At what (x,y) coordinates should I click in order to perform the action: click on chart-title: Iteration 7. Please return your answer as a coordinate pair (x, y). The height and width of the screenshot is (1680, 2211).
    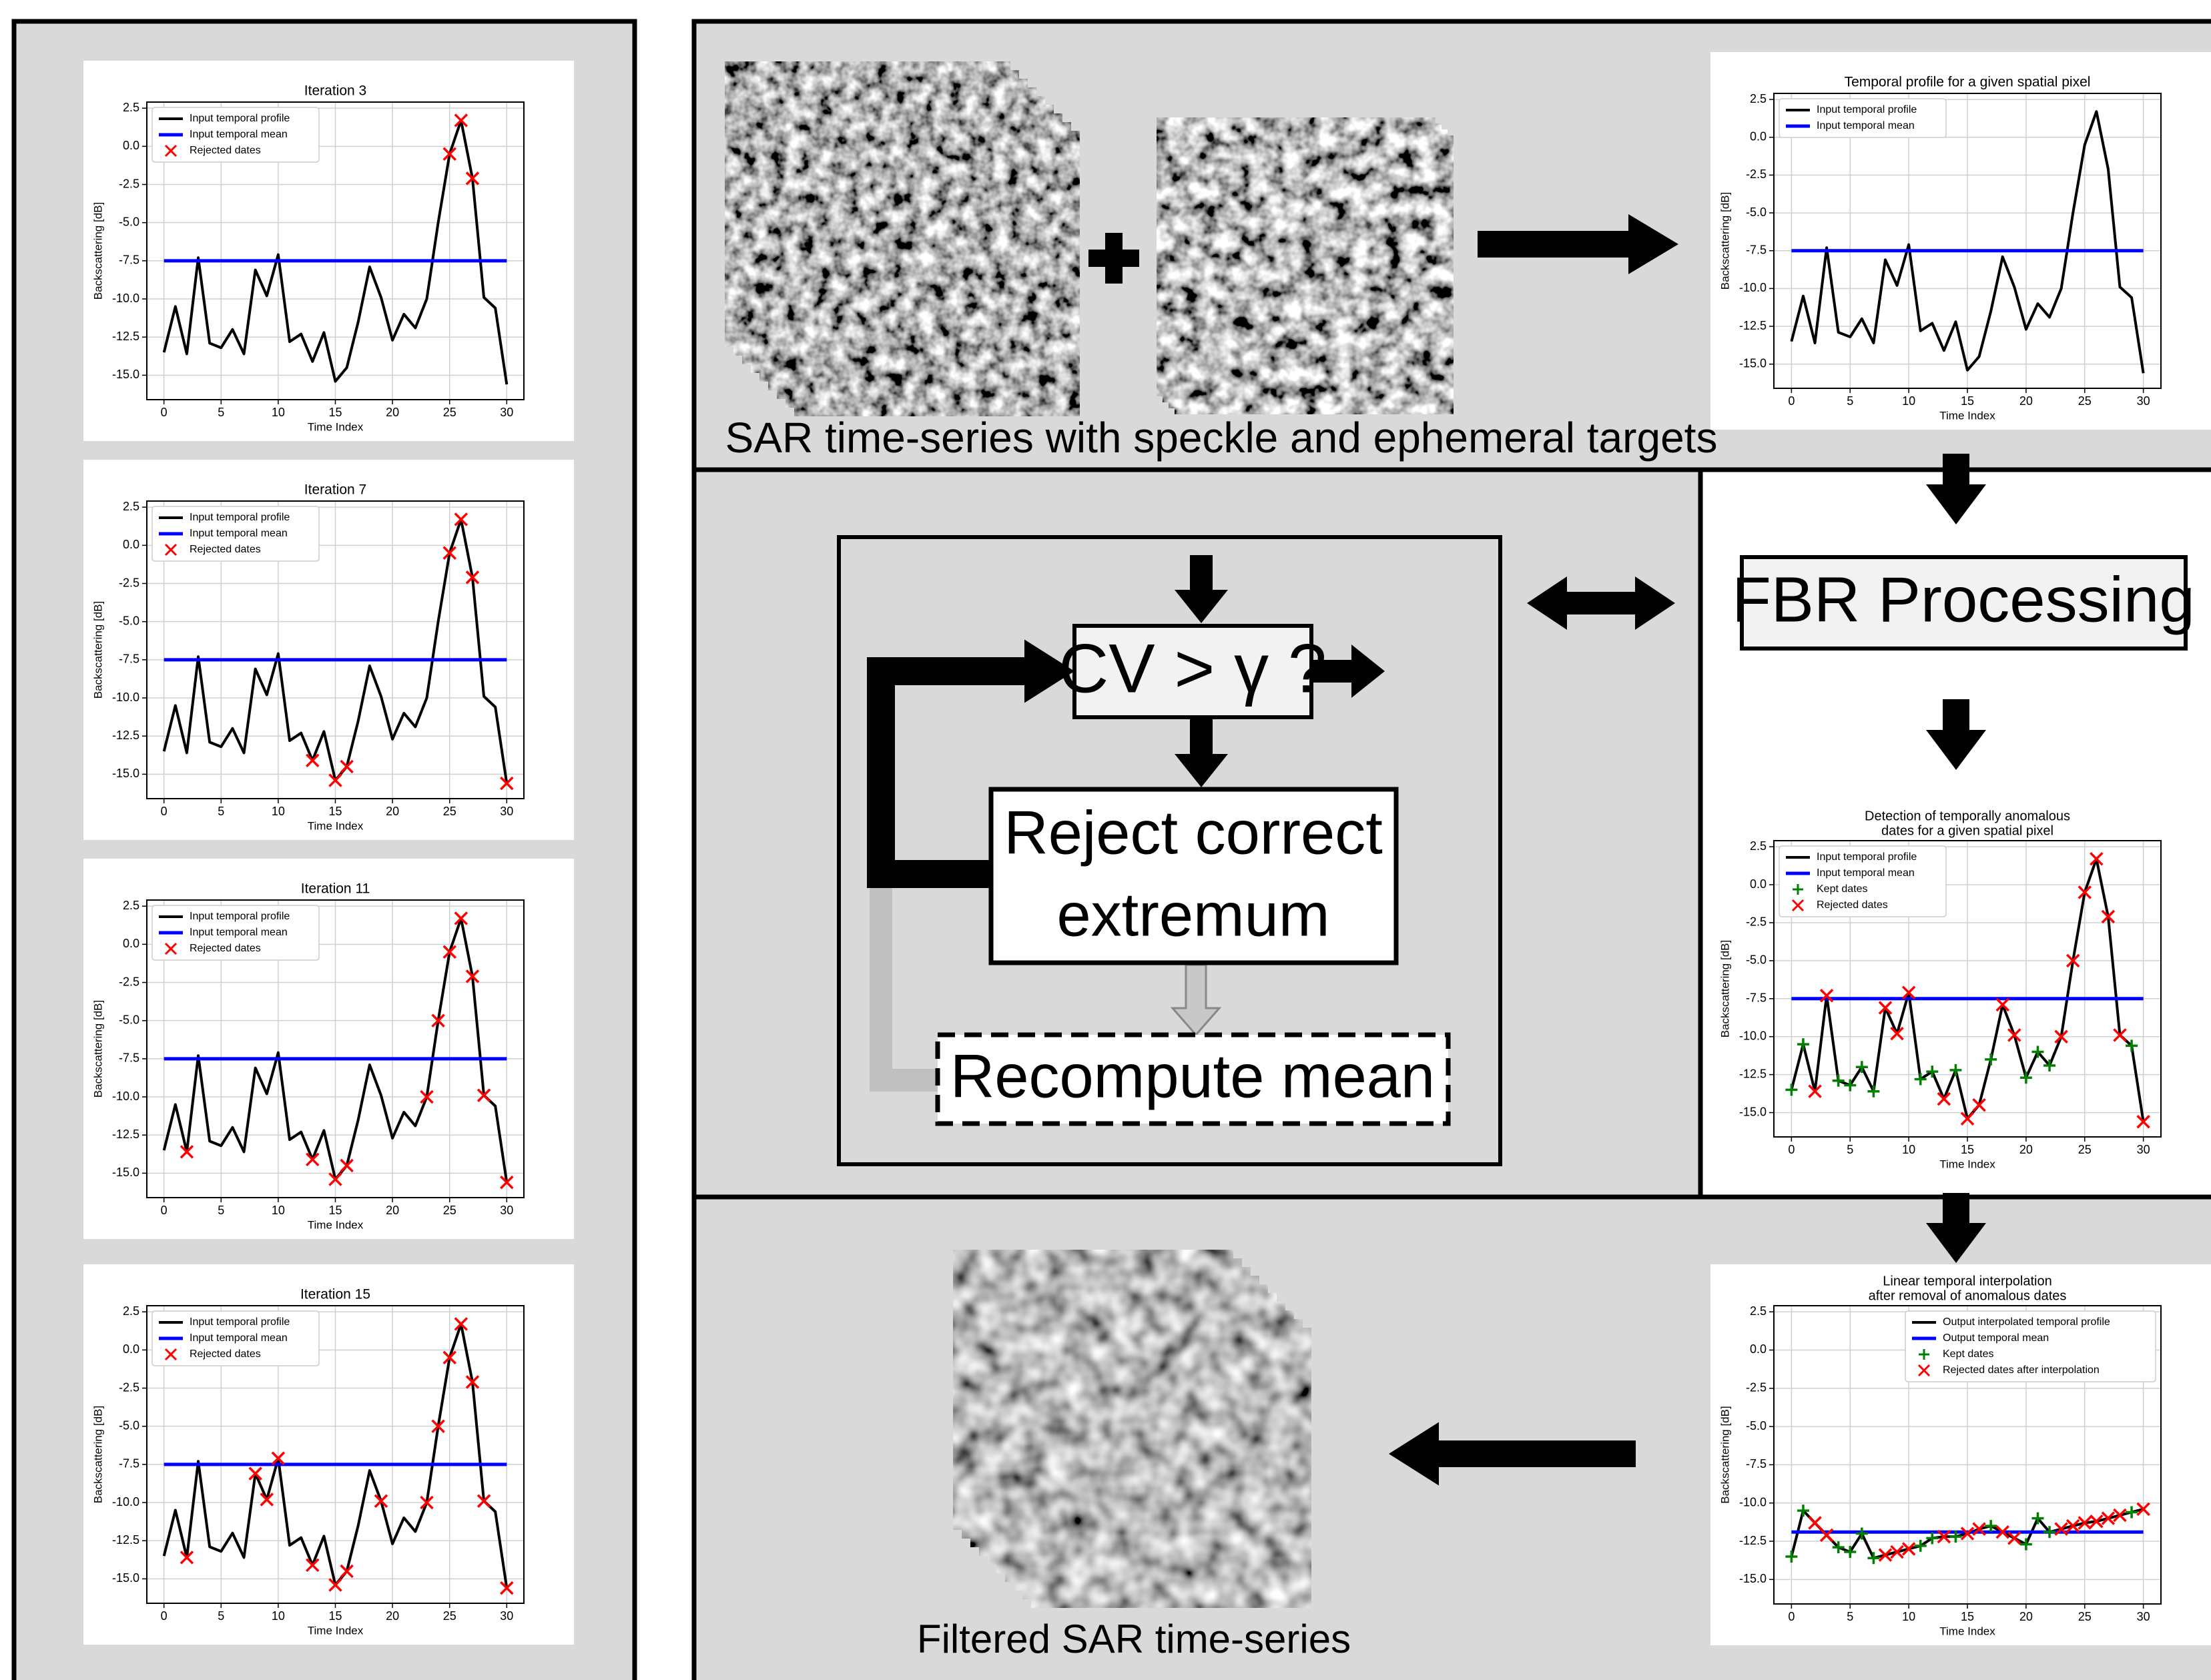
    Looking at the image, I should click on (335, 490).